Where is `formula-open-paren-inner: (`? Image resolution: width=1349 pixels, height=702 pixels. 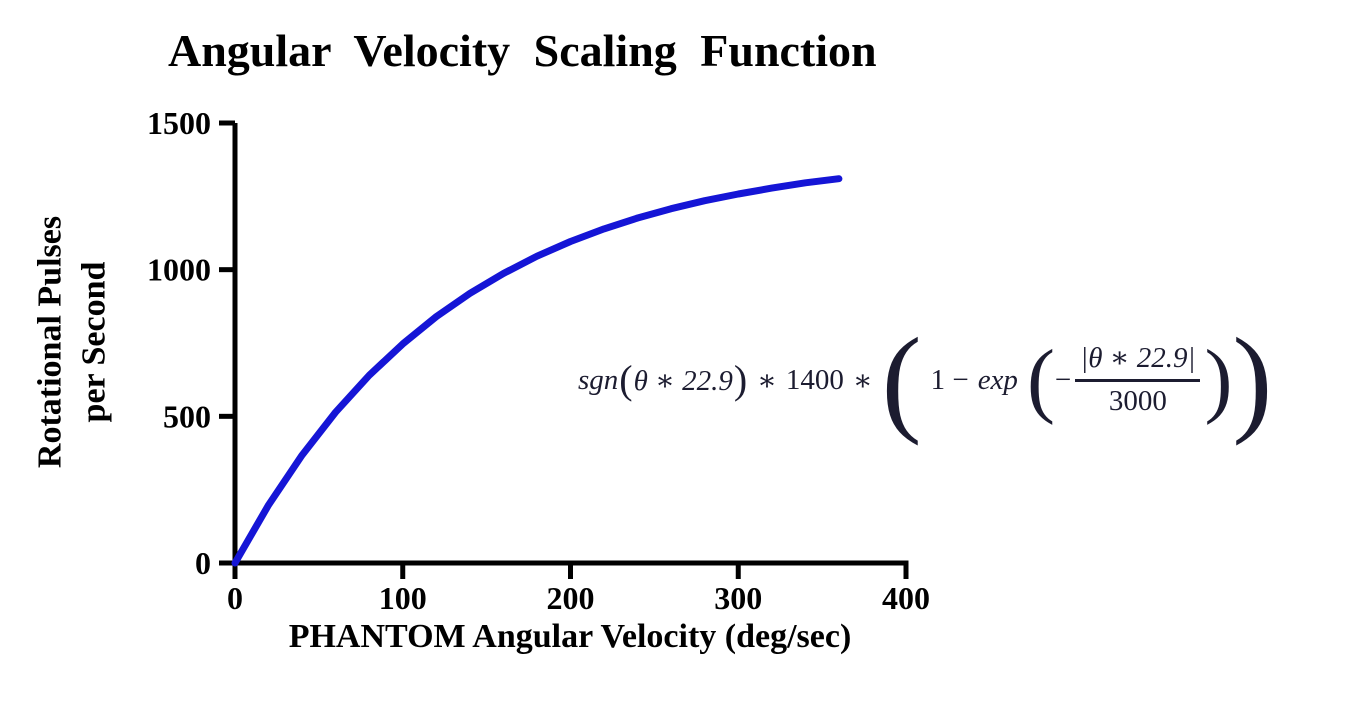 formula-open-paren-inner: ( is located at coordinates (1040, 379).